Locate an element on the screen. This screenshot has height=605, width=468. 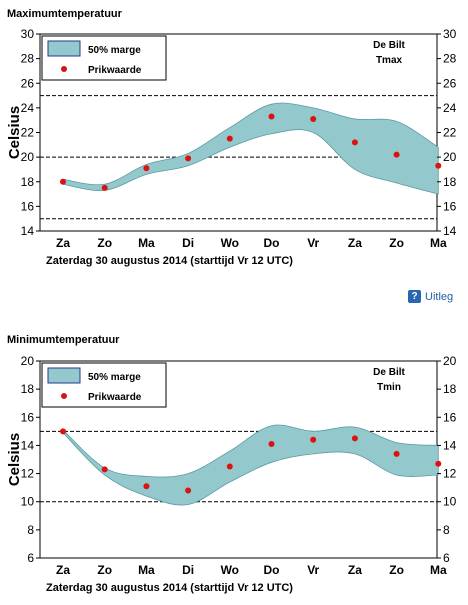
question-icon: ? is located at coordinates (414, 296).